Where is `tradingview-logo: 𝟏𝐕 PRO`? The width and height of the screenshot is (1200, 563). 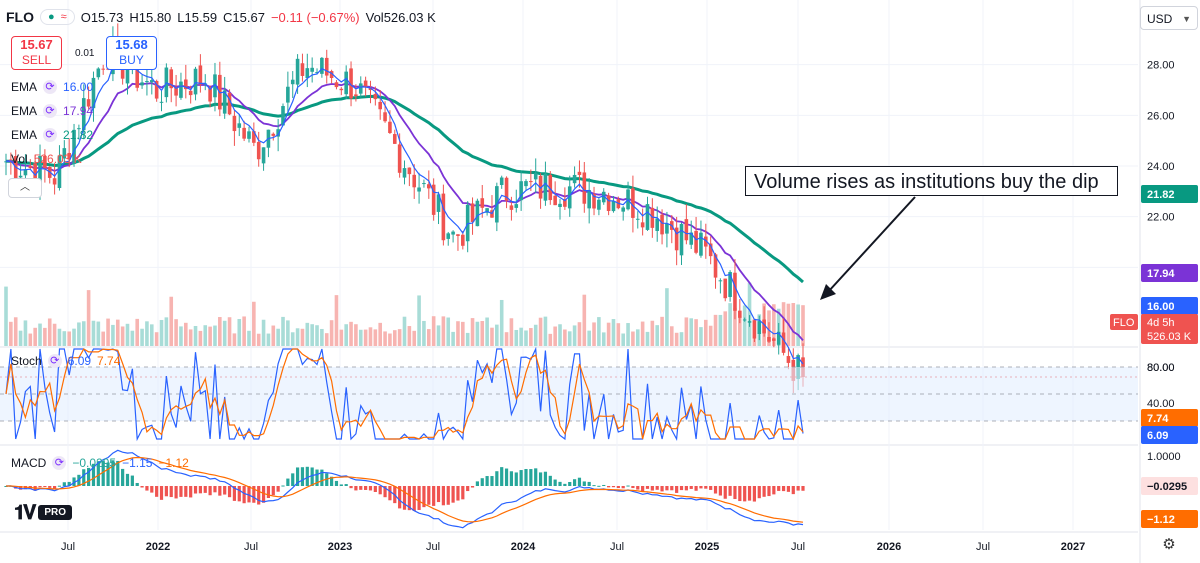
tradingview-logo: 𝟏𝐕 PRO is located at coordinates (43, 512).